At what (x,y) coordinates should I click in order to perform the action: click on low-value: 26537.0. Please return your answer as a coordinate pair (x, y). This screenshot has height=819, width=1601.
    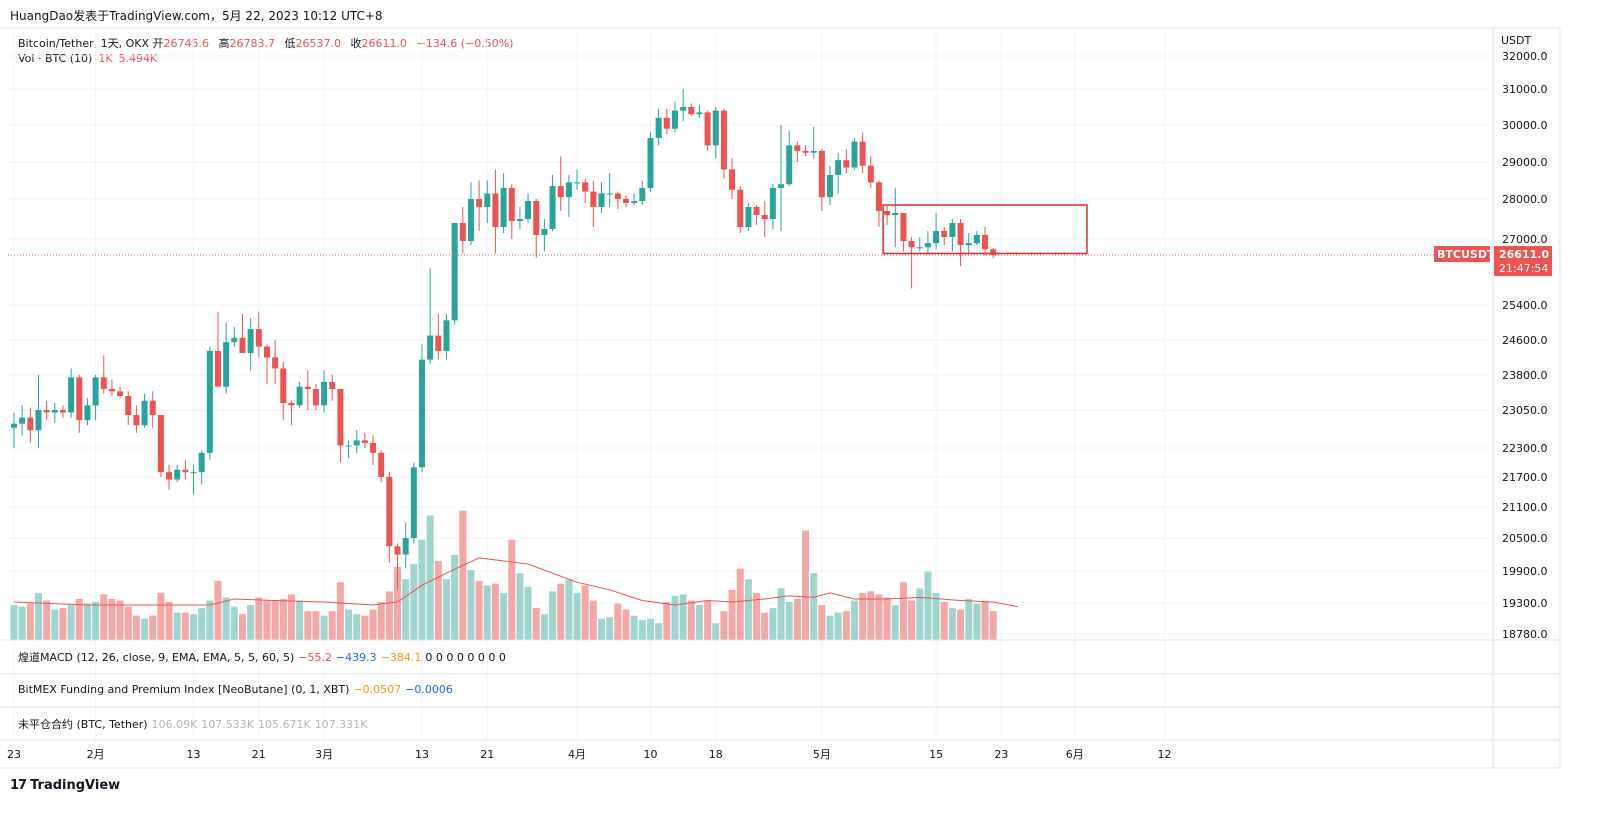
    Looking at the image, I should click on (318, 43).